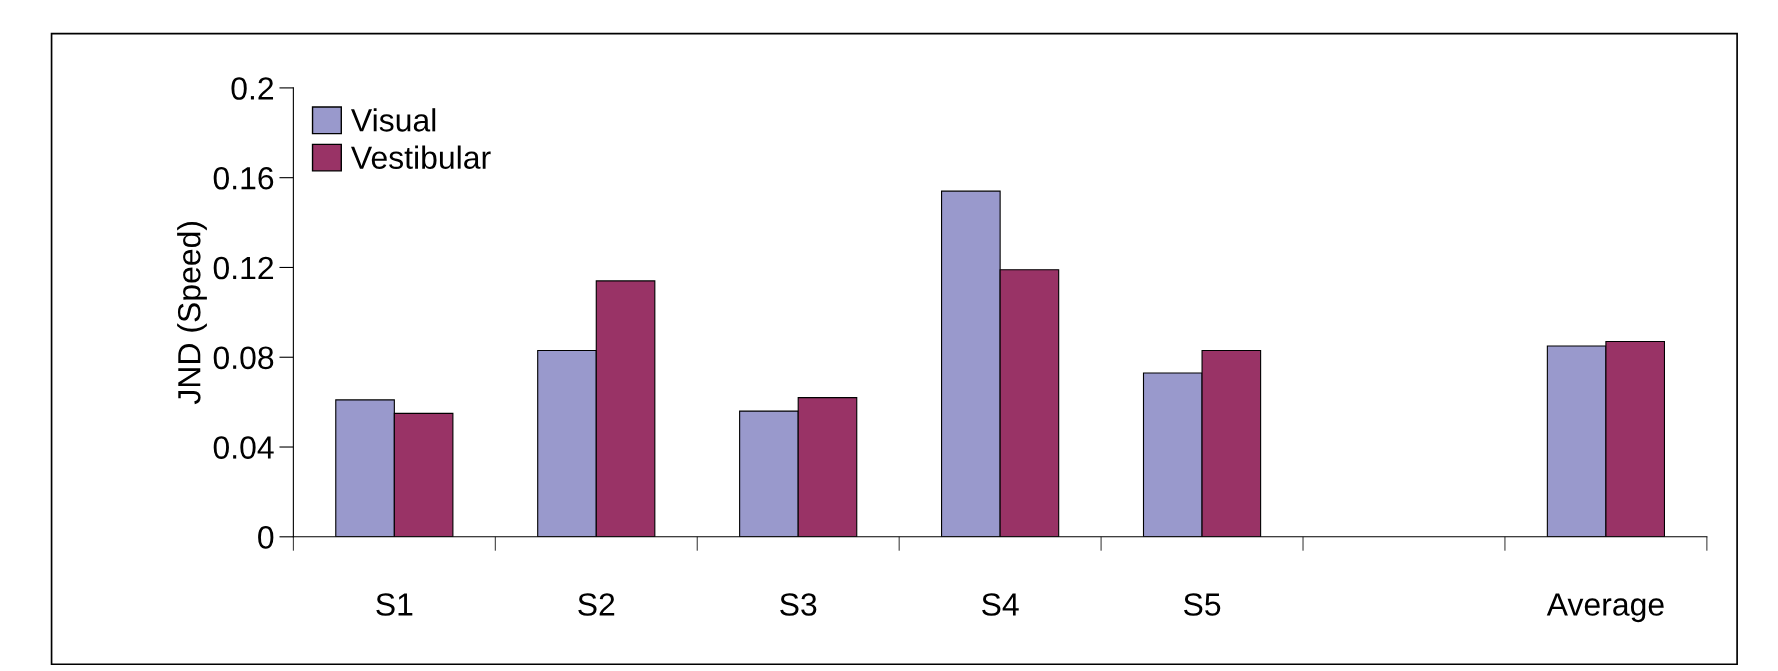  Describe the element at coordinates (243, 268) in the screenshot. I see `y-tick-label: 0.12` at that location.